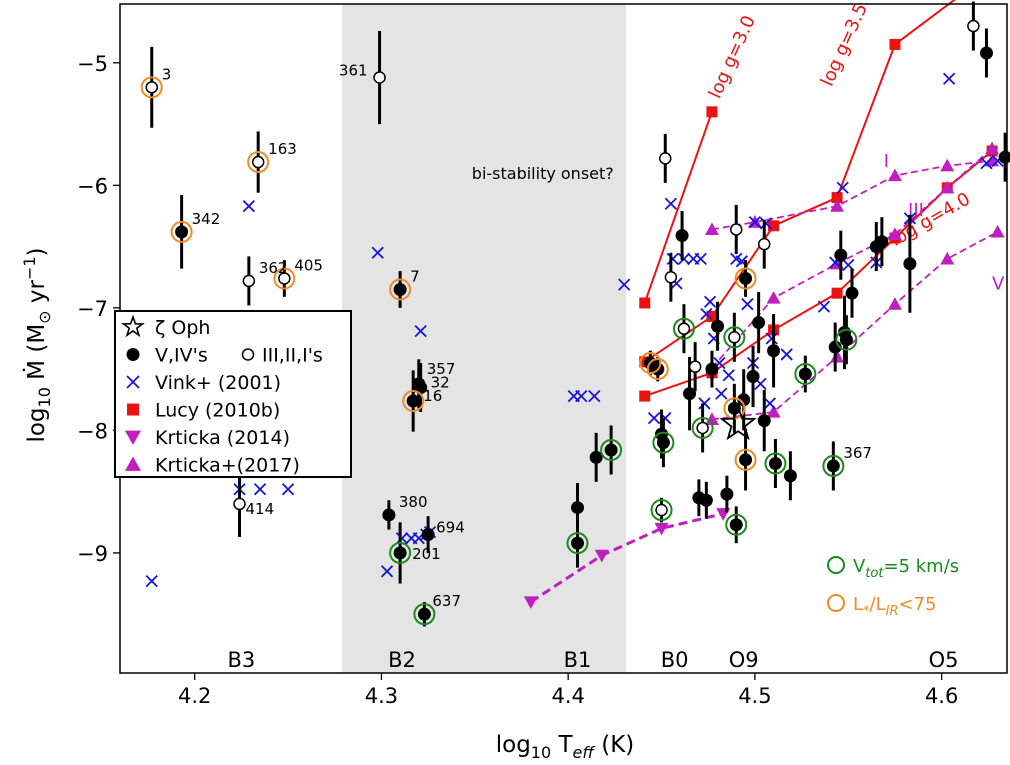 The image size is (1010, 765). What do you see at coordinates (893, 587) in the screenshot?
I see `ring-legend: Vtot=5 km/s L*/LIR<75` at bounding box center [893, 587].